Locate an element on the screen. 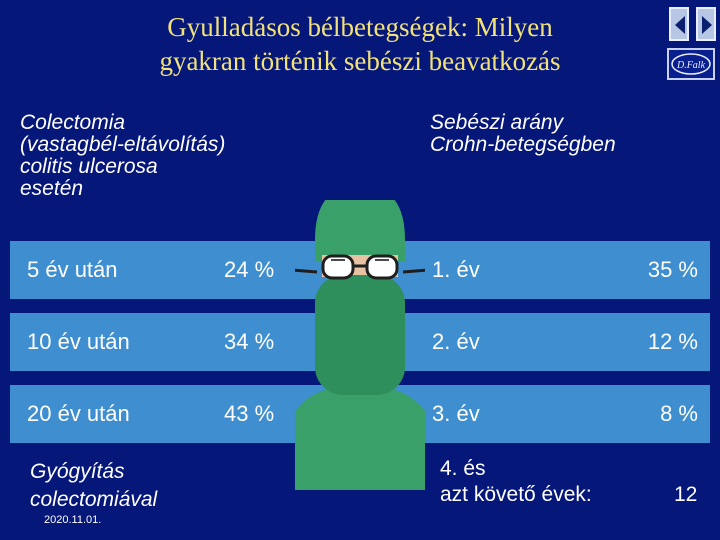  crohn-header: Sebészi arány Crohn-betegségben is located at coordinates (570, 134).